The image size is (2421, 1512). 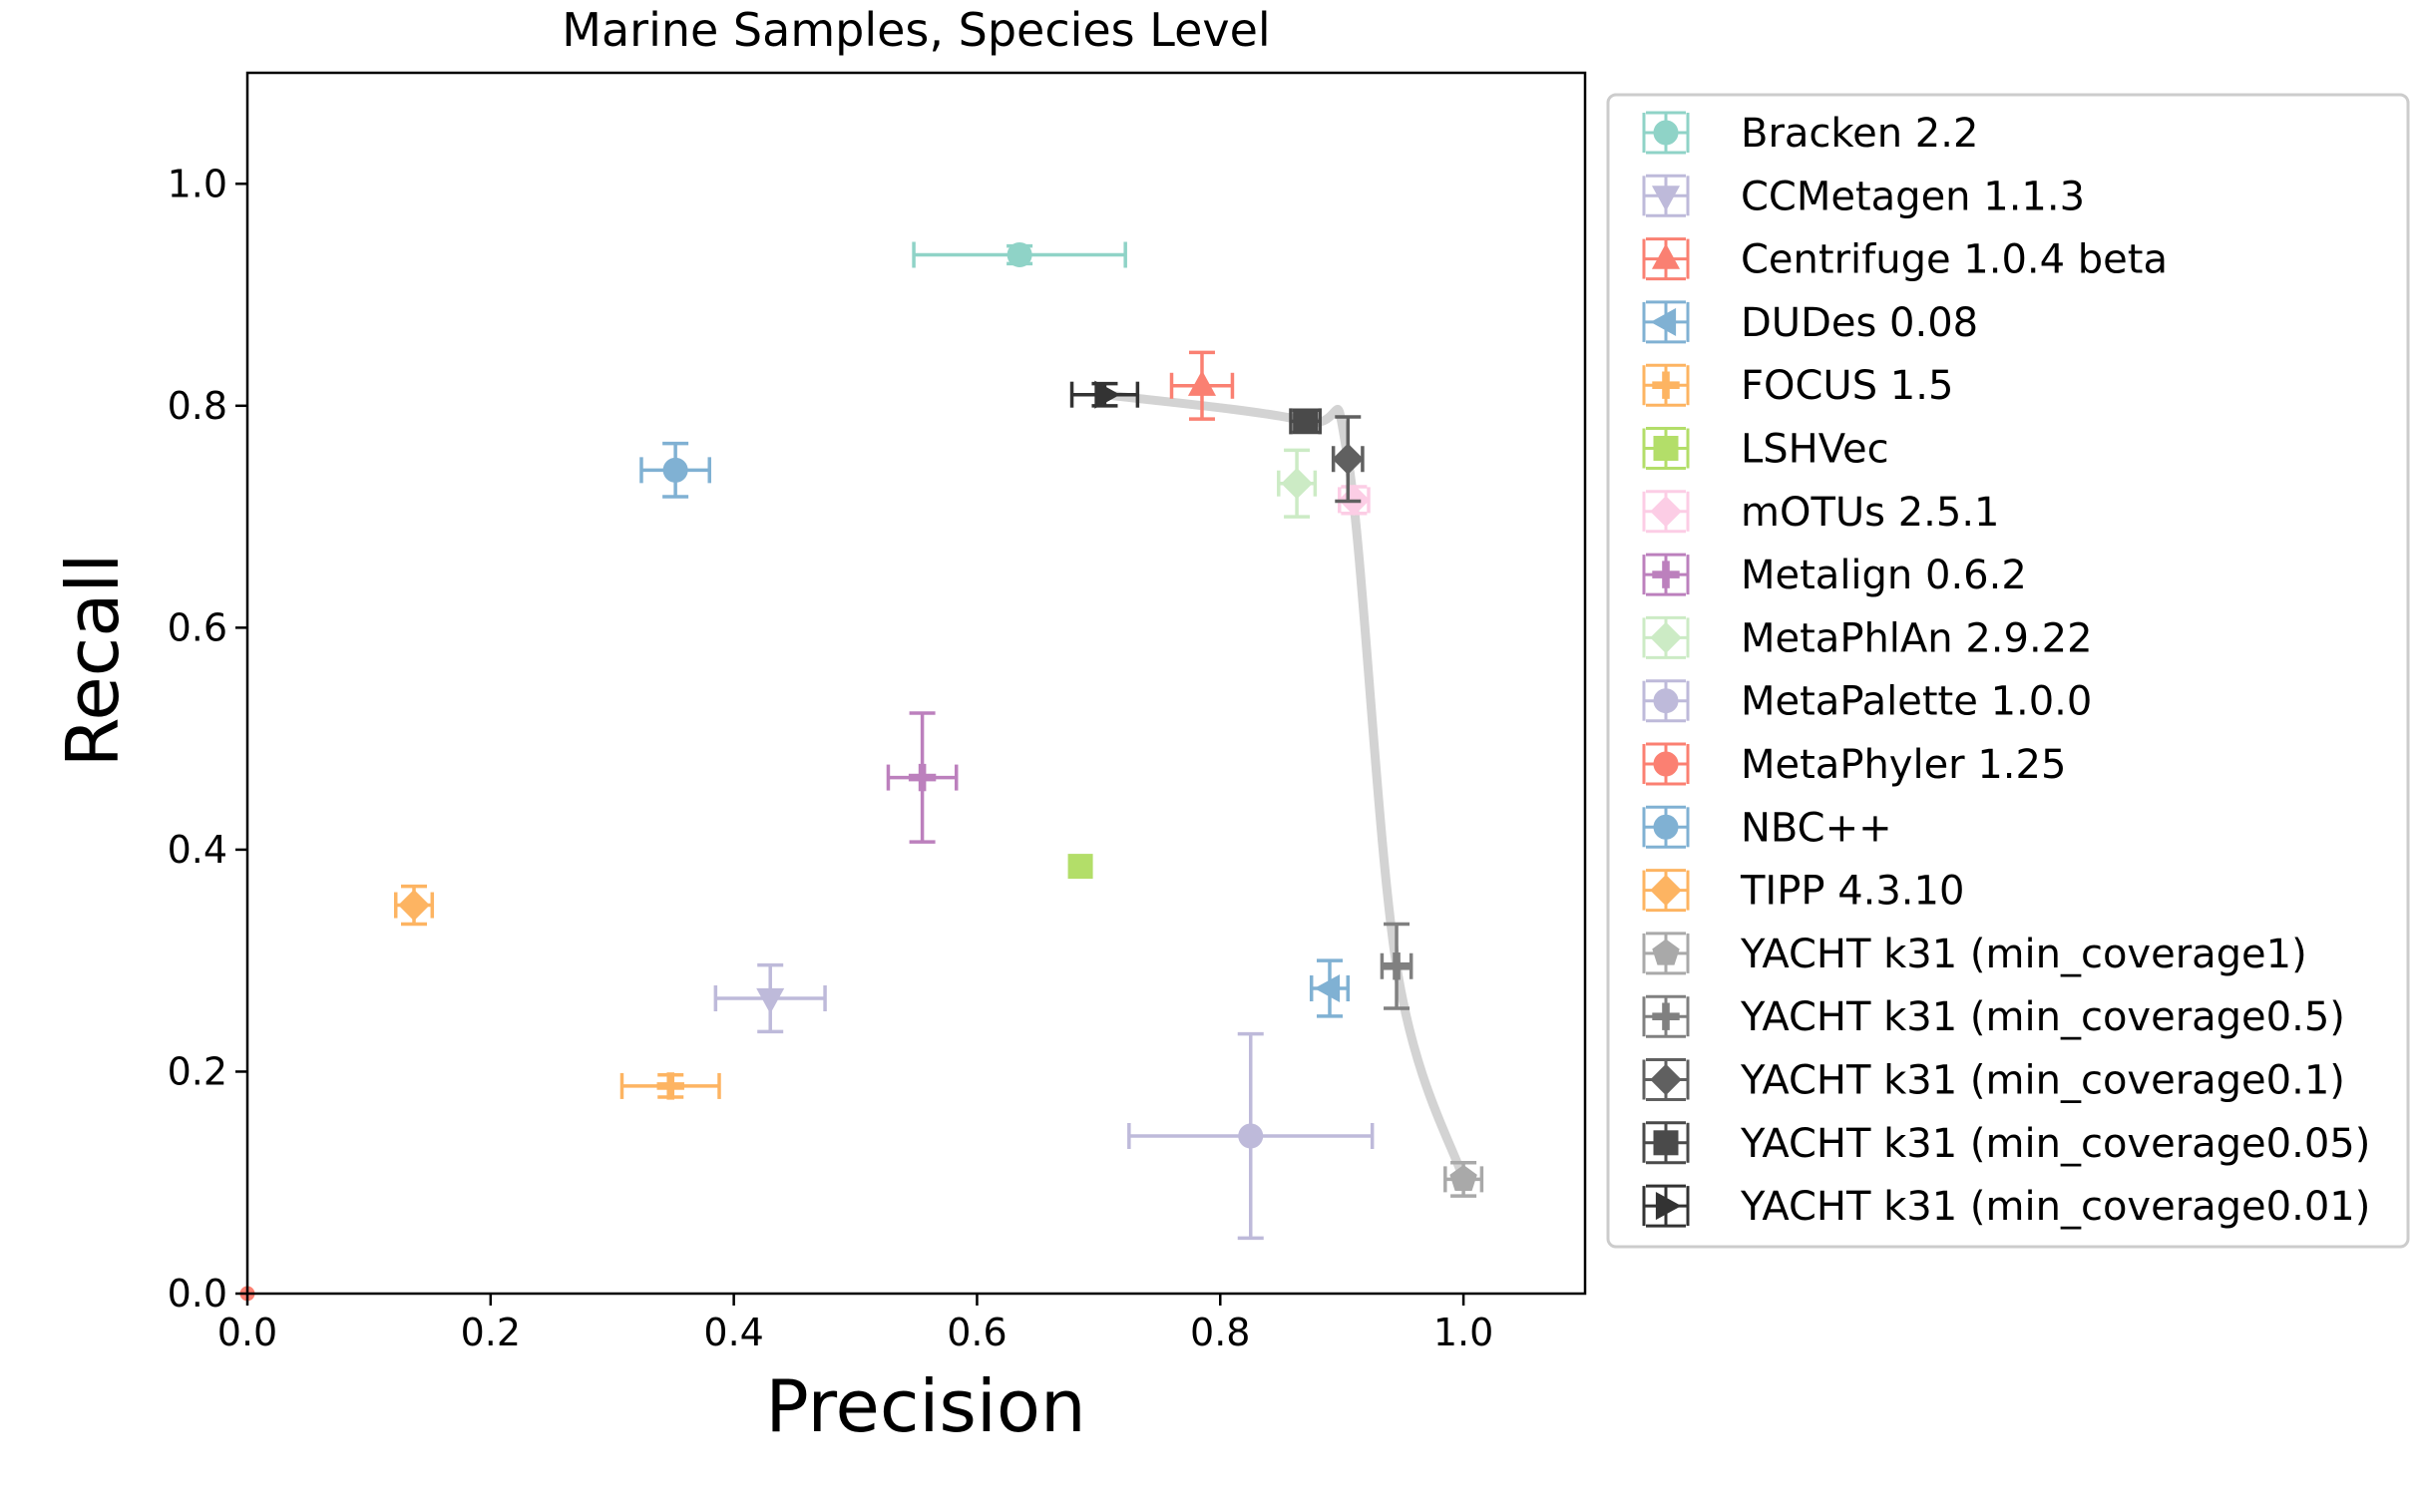 What do you see at coordinates (491, 1332) in the screenshot?
I see `x-tick-label: 0.2` at bounding box center [491, 1332].